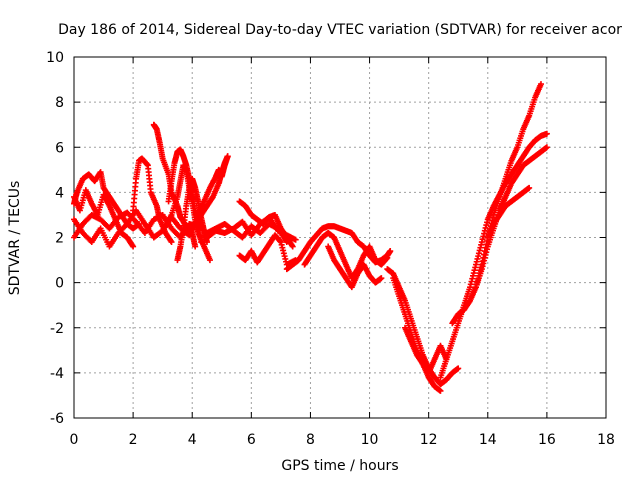 This screenshot has width=640, height=480. I want to click on x-tick-label: 16, so click(547, 440).